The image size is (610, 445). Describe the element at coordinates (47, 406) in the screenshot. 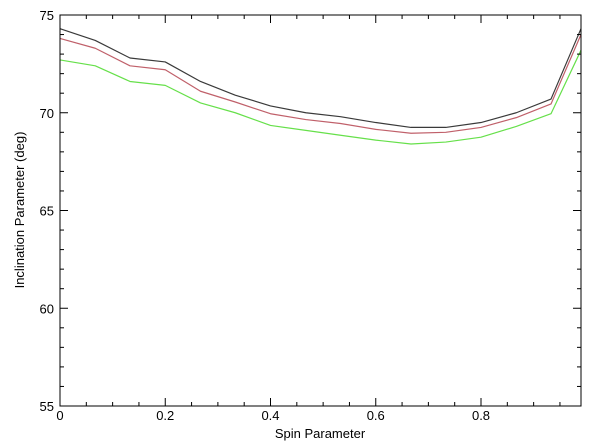

I see `y-tick-label: 55` at that location.